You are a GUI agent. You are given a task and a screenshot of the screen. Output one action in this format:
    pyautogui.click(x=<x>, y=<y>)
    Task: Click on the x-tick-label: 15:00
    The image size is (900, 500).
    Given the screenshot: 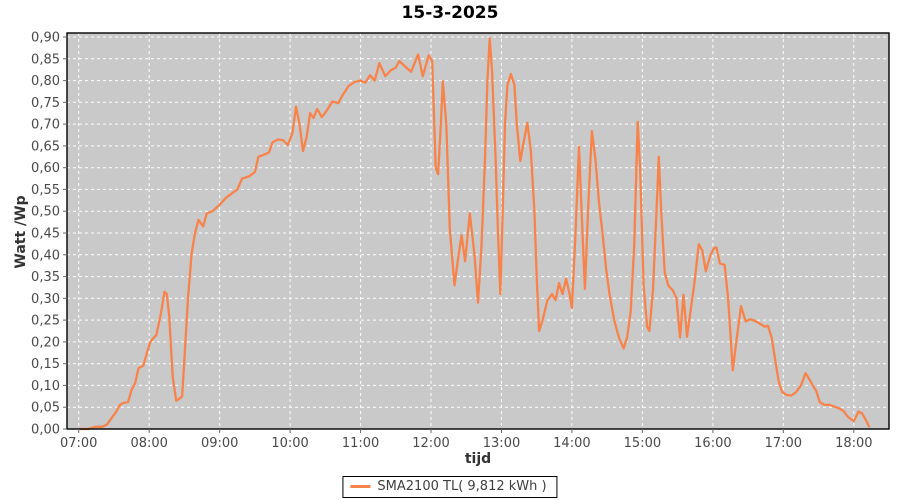 What is the action you would take?
    pyautogui.click(x=642, y=443)
    